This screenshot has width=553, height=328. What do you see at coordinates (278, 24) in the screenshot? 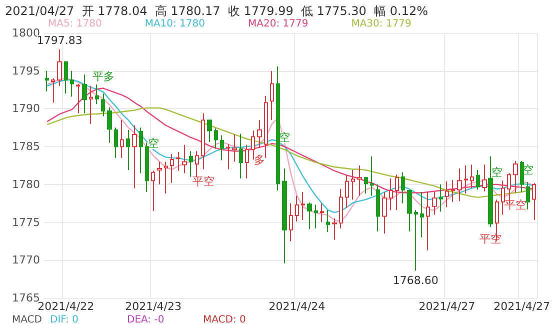
I see `text: MA20: 1779` at bounding box center [278, 24].